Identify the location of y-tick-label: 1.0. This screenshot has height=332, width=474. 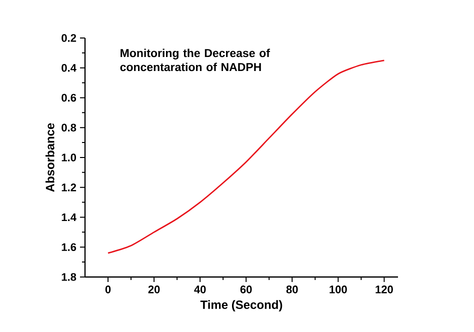
(69, 158).